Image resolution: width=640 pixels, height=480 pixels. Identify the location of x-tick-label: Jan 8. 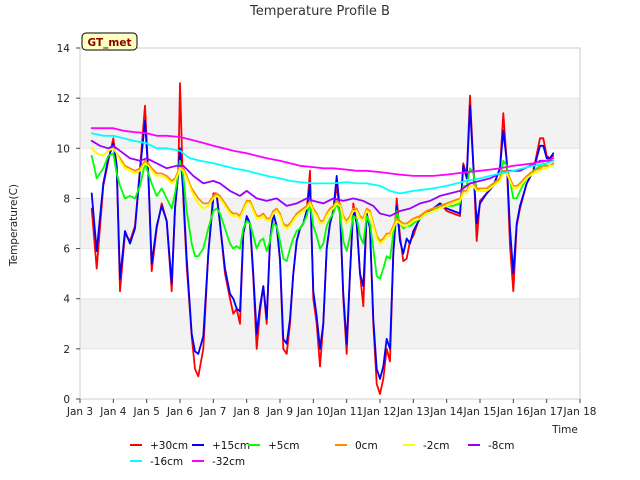
(246, 412).